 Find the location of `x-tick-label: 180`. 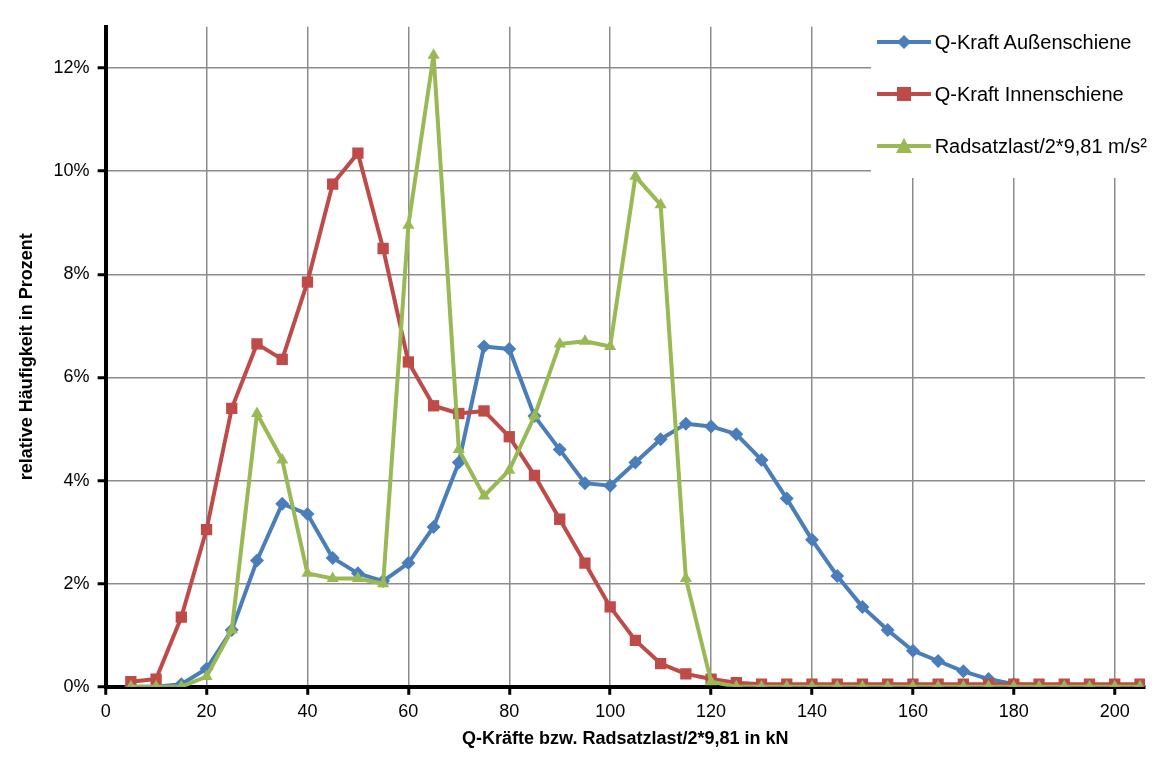

x-tick-label: 180 is located at coordinates (1013, 710).